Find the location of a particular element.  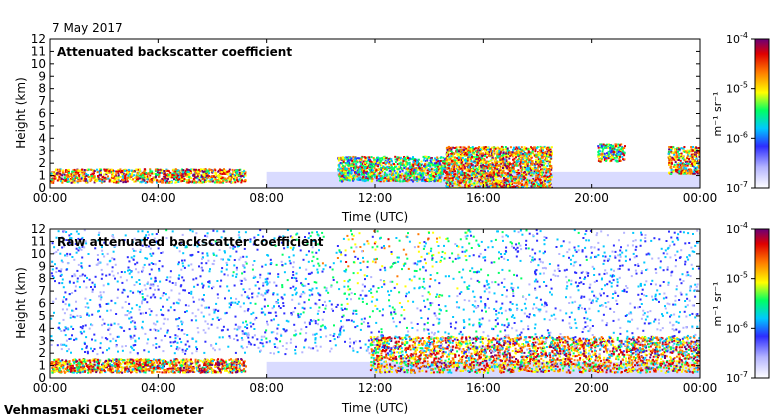

feature-cloud is located at coordinates (611, 153).